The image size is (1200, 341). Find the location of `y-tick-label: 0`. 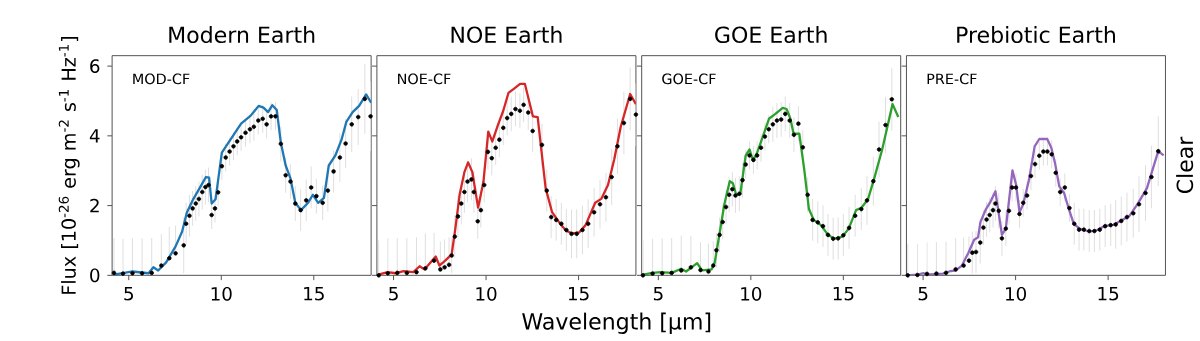

y-tick-label: 0 is located at coordinates (95, 275).